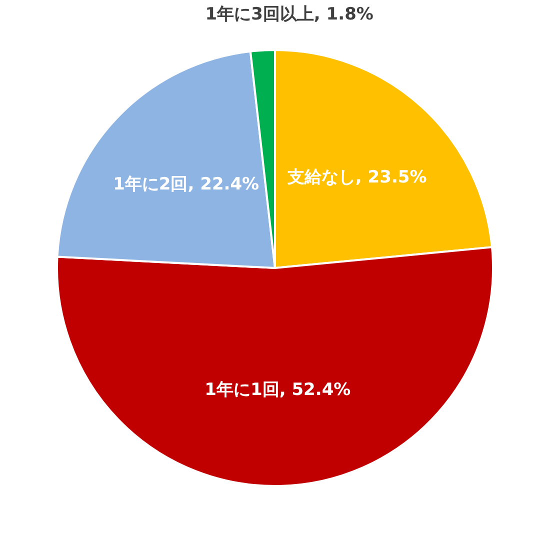 This screenshot has width=558, height=536. I want to click on slice-label: 支給なし, 23.5%, so click(356, 178).